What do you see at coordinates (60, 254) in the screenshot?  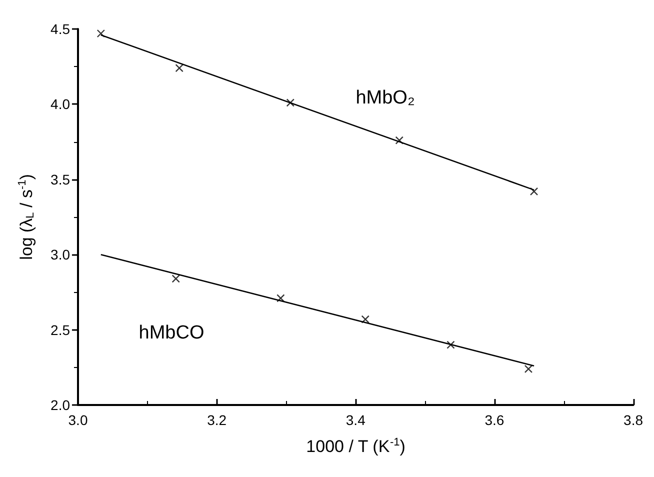 I see `y-tick-label: 3.0` at bounding box center [60, 254].